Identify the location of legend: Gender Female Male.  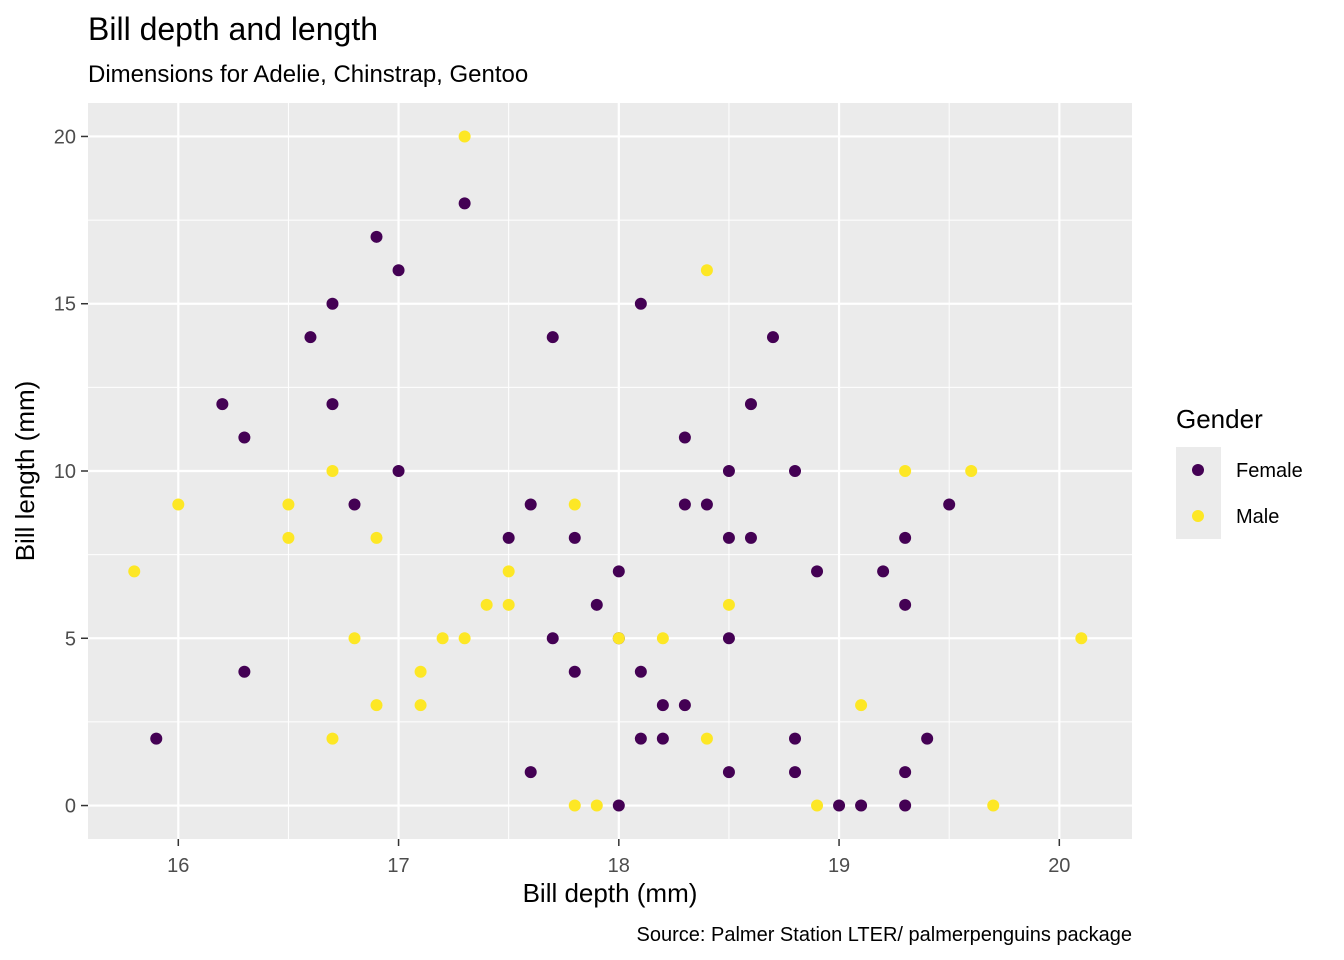
(1239, 471).